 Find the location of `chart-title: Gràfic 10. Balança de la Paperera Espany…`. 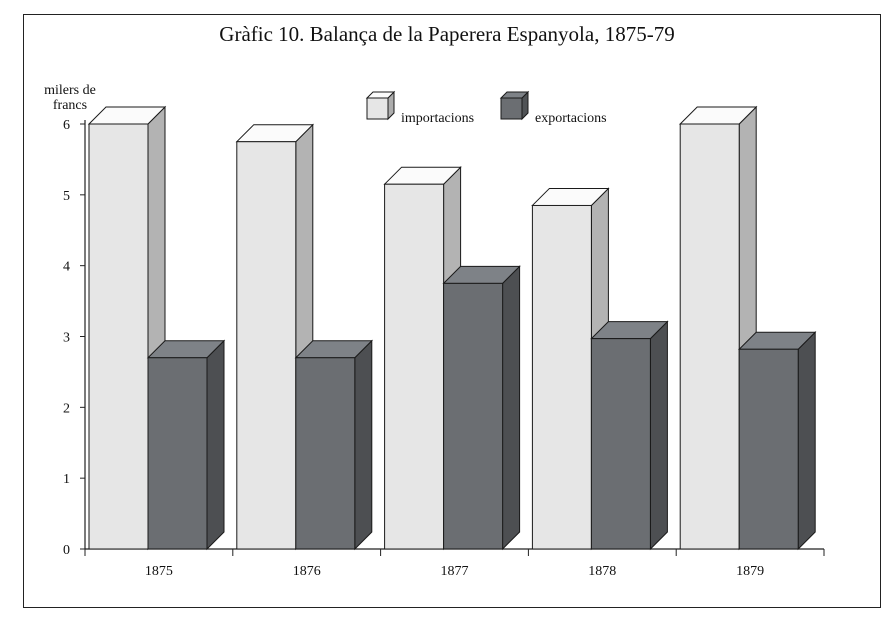

chart-title: Gràfic 10. Balança de la Paperera Espany… is located at coordinates (447, 34).